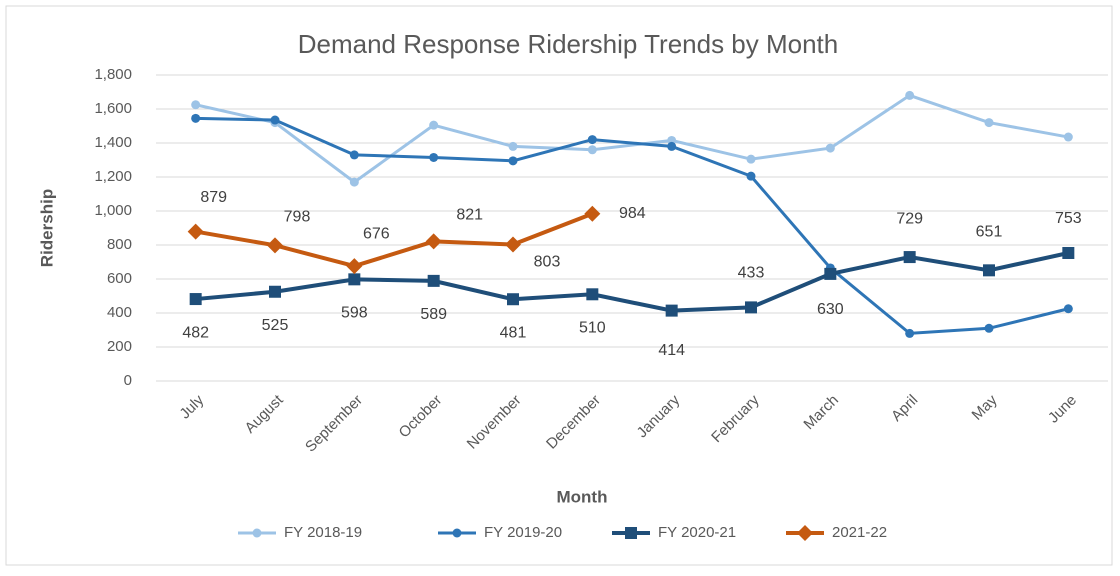 Image resolution: width=1120 pixels, height=576 pixels. What do you see at coordinates (523, 532) in the screenshot?
I see `legend-label: FY 2019-20` at bounding box center [523, 532].